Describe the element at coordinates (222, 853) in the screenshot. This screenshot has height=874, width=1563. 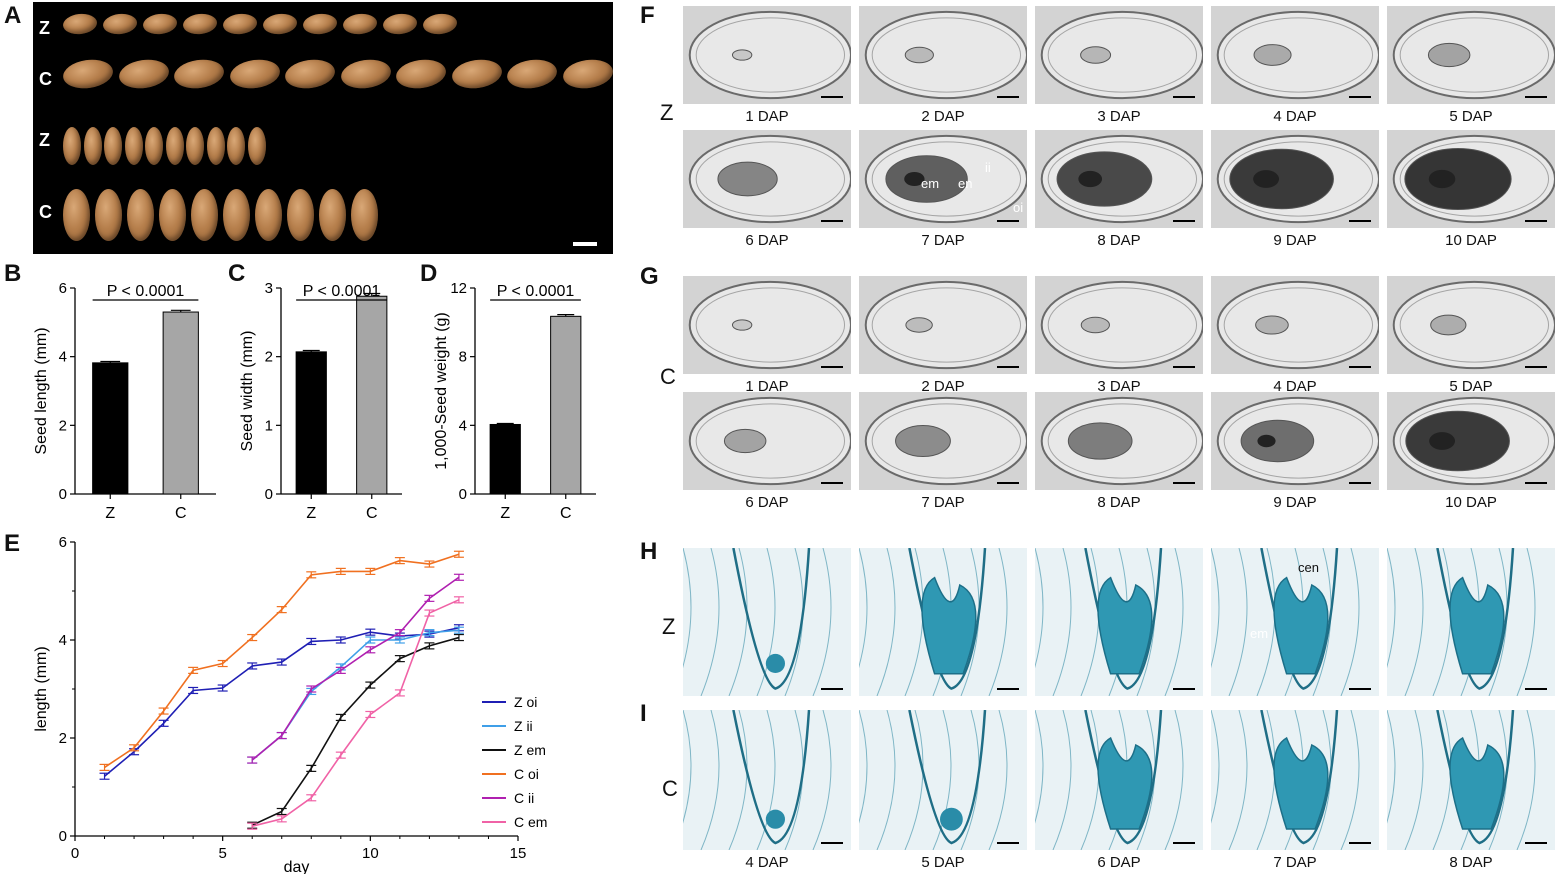
I see `x-tick-label: 5` at that location.